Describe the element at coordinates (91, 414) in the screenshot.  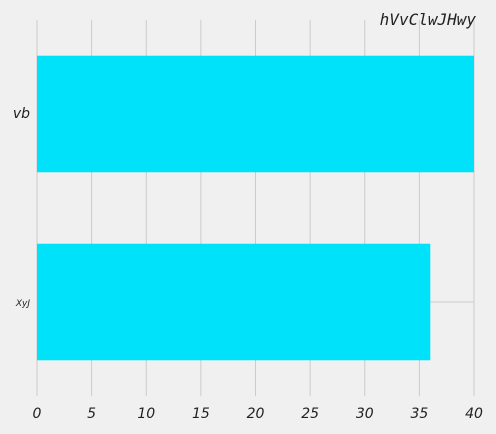
I see `x-tick-label-1: 5` at that location.